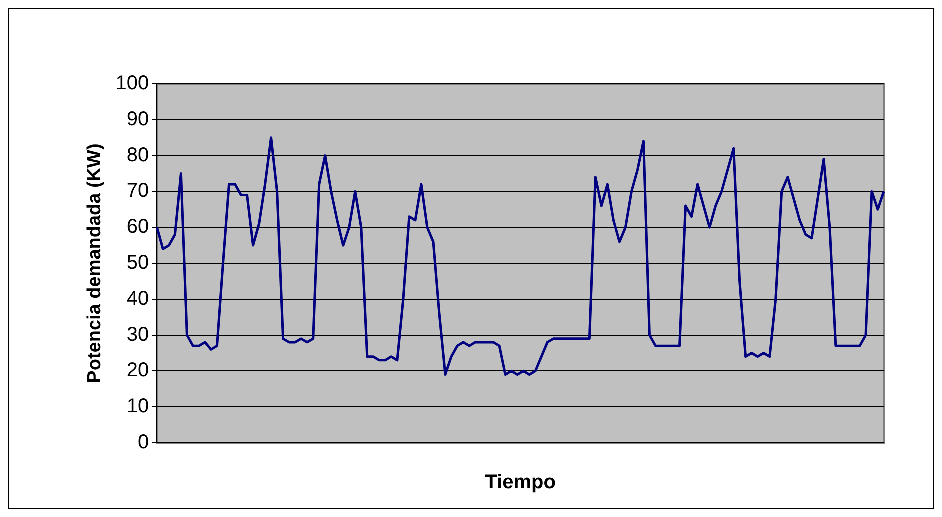 This screenshot has width=942, height=517. I want to click on x-axis-title: Tiempo, so click(520, 483).